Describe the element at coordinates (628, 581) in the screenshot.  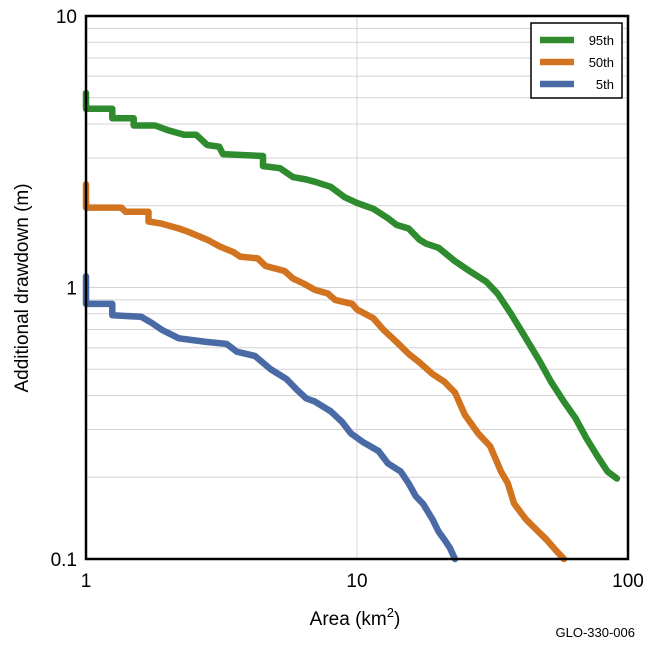
I see `x-tick-label: 100` at that location.